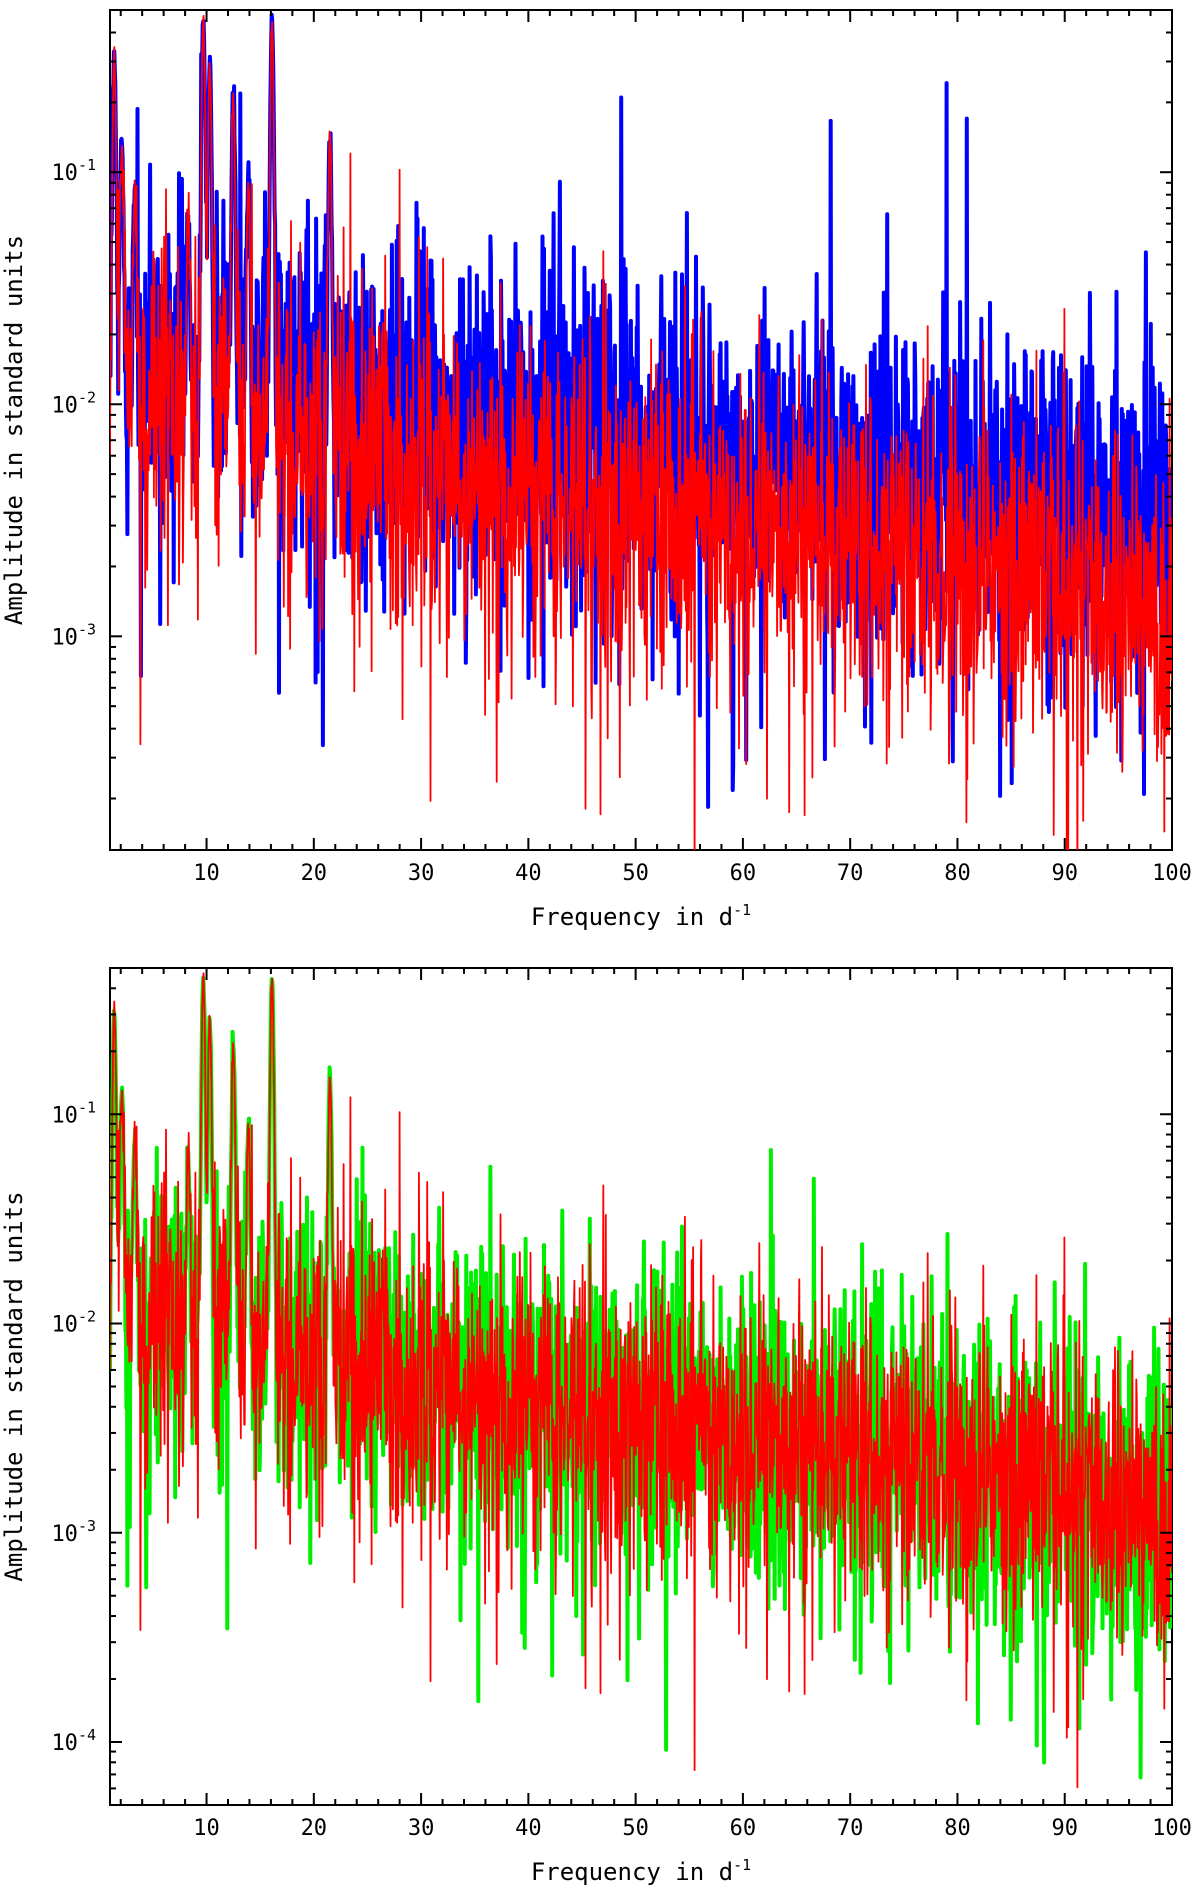 The width and height of the screenshot is (1200, 1893). I want to click on y-tick-label: 10⁻⁴, so click(73, 1741).